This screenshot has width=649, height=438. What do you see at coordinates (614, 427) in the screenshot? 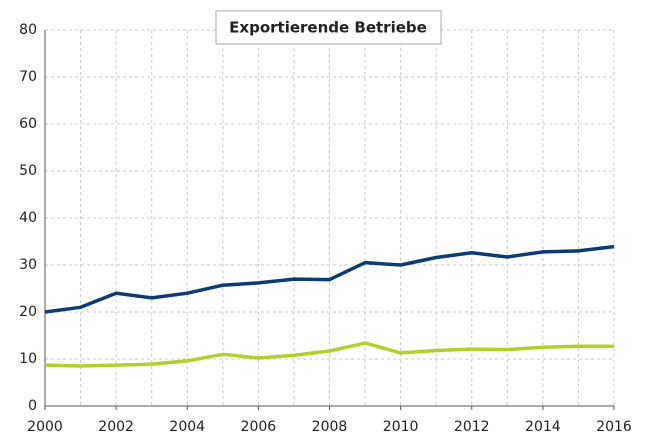
I see `x-tick-label: 2016` at bounding box center [614, 427].